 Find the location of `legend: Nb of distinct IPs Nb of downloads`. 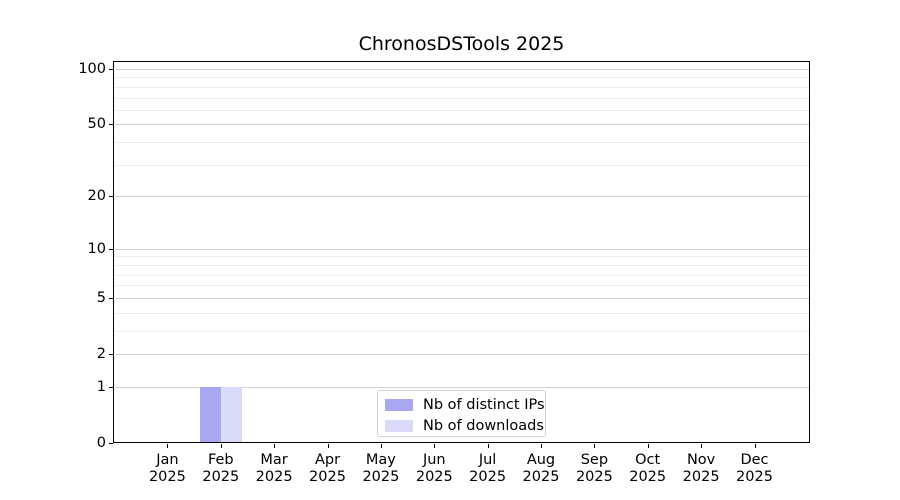

legend: Nb of distinct IPs Nb of downloads is located at coordinates (461, 413).